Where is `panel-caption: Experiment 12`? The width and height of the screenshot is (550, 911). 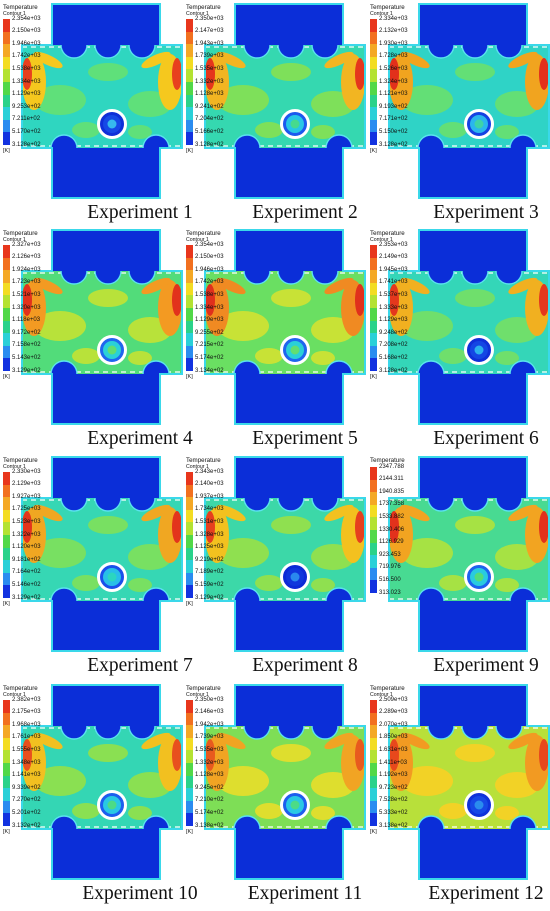 panel-caption: Experiment 12 is located at coordinates (486, 893).